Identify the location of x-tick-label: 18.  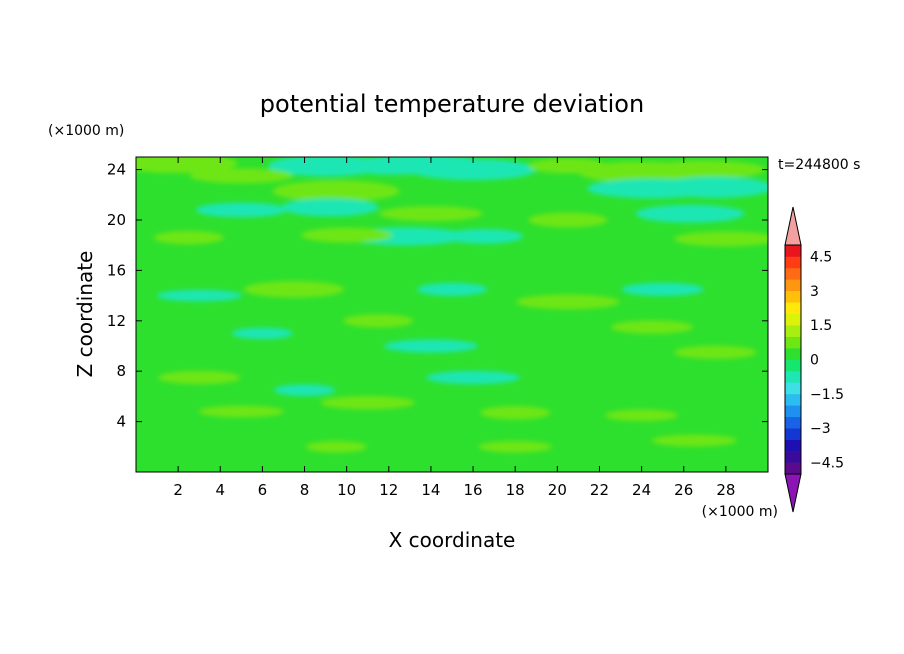
(515, 490).